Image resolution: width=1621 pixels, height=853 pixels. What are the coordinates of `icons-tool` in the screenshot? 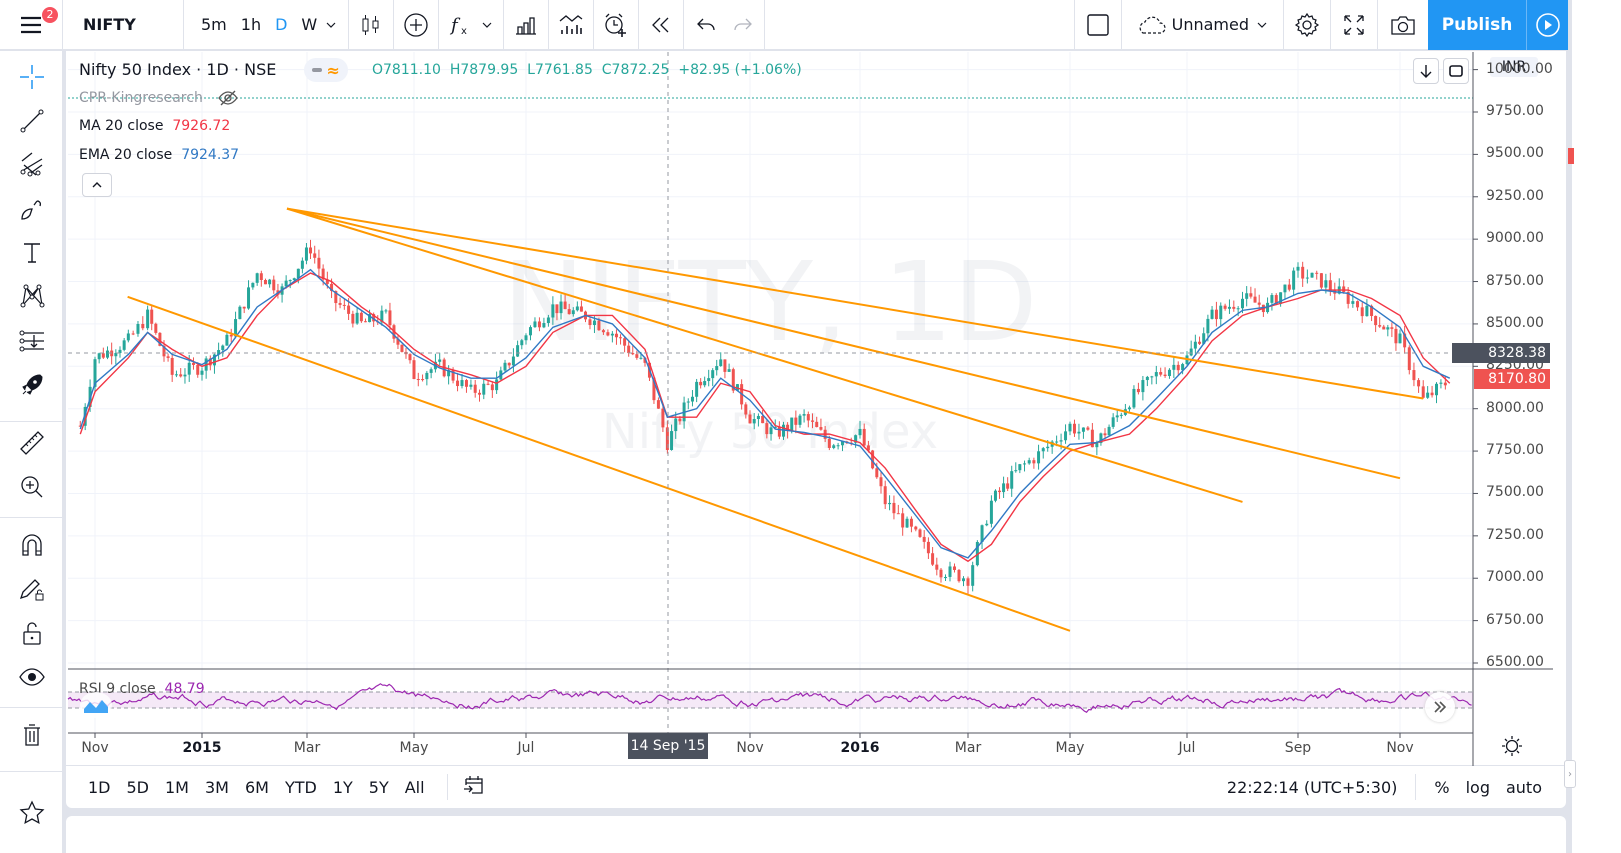 It's located at (32, 385).